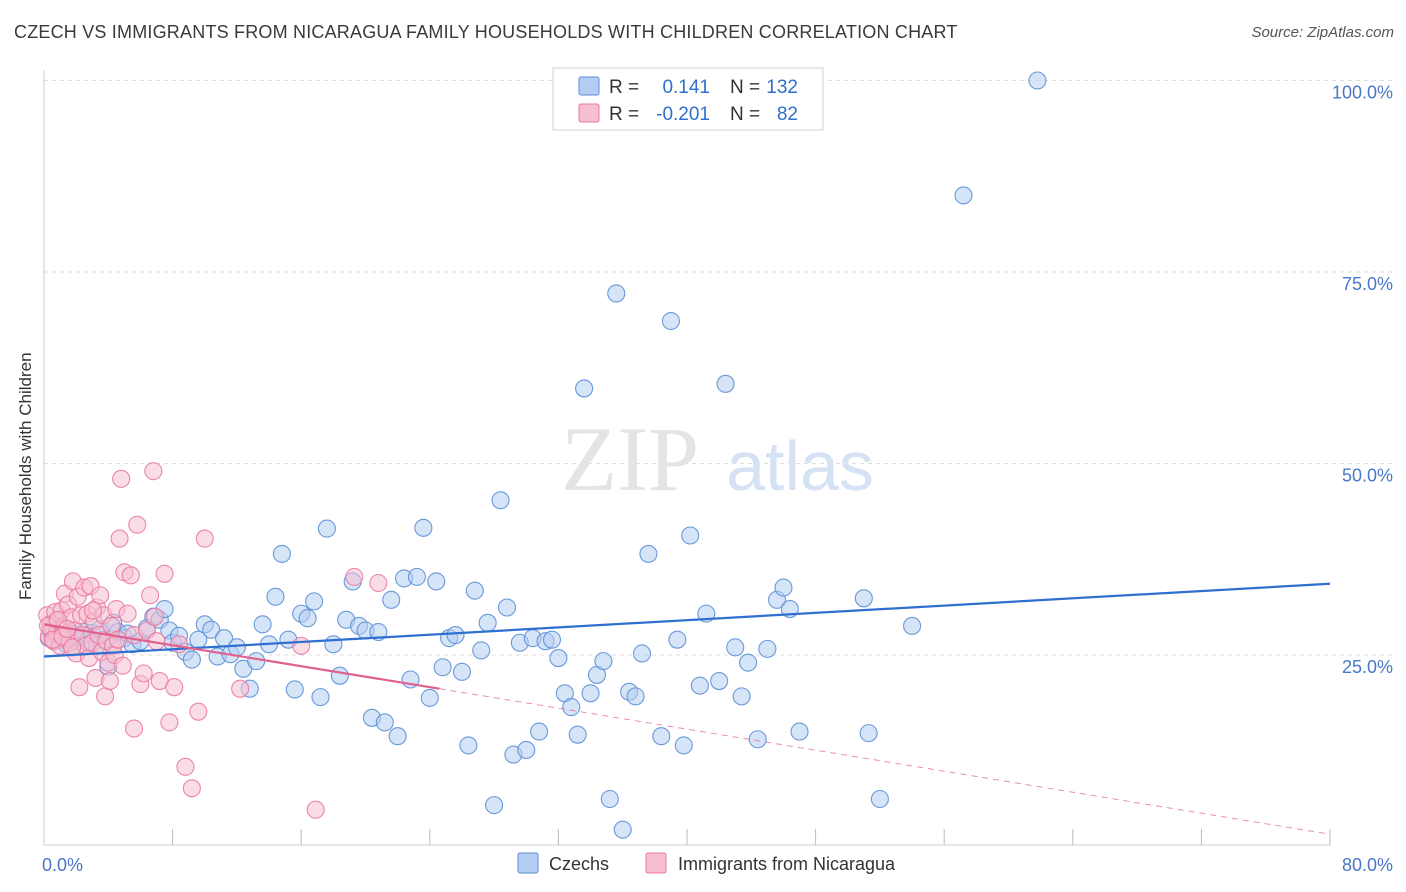 Image resolution: width=1406 pixels, height=892 pixels. What do you see at coordinates (589, 113) in the screenshot?
I see `legend-swatch-nicaragua` at bounding box center [589, 113].